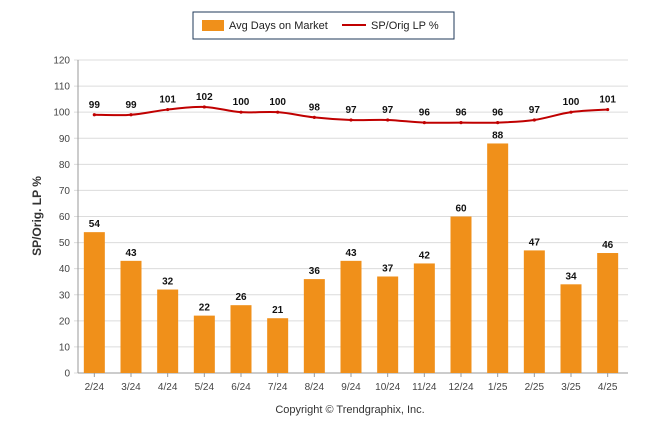 This screenshot has height=434, width=646. Describe the element at coordinates (61, 113) in the screenshot. I see `y-tick-label: 100` at that location.